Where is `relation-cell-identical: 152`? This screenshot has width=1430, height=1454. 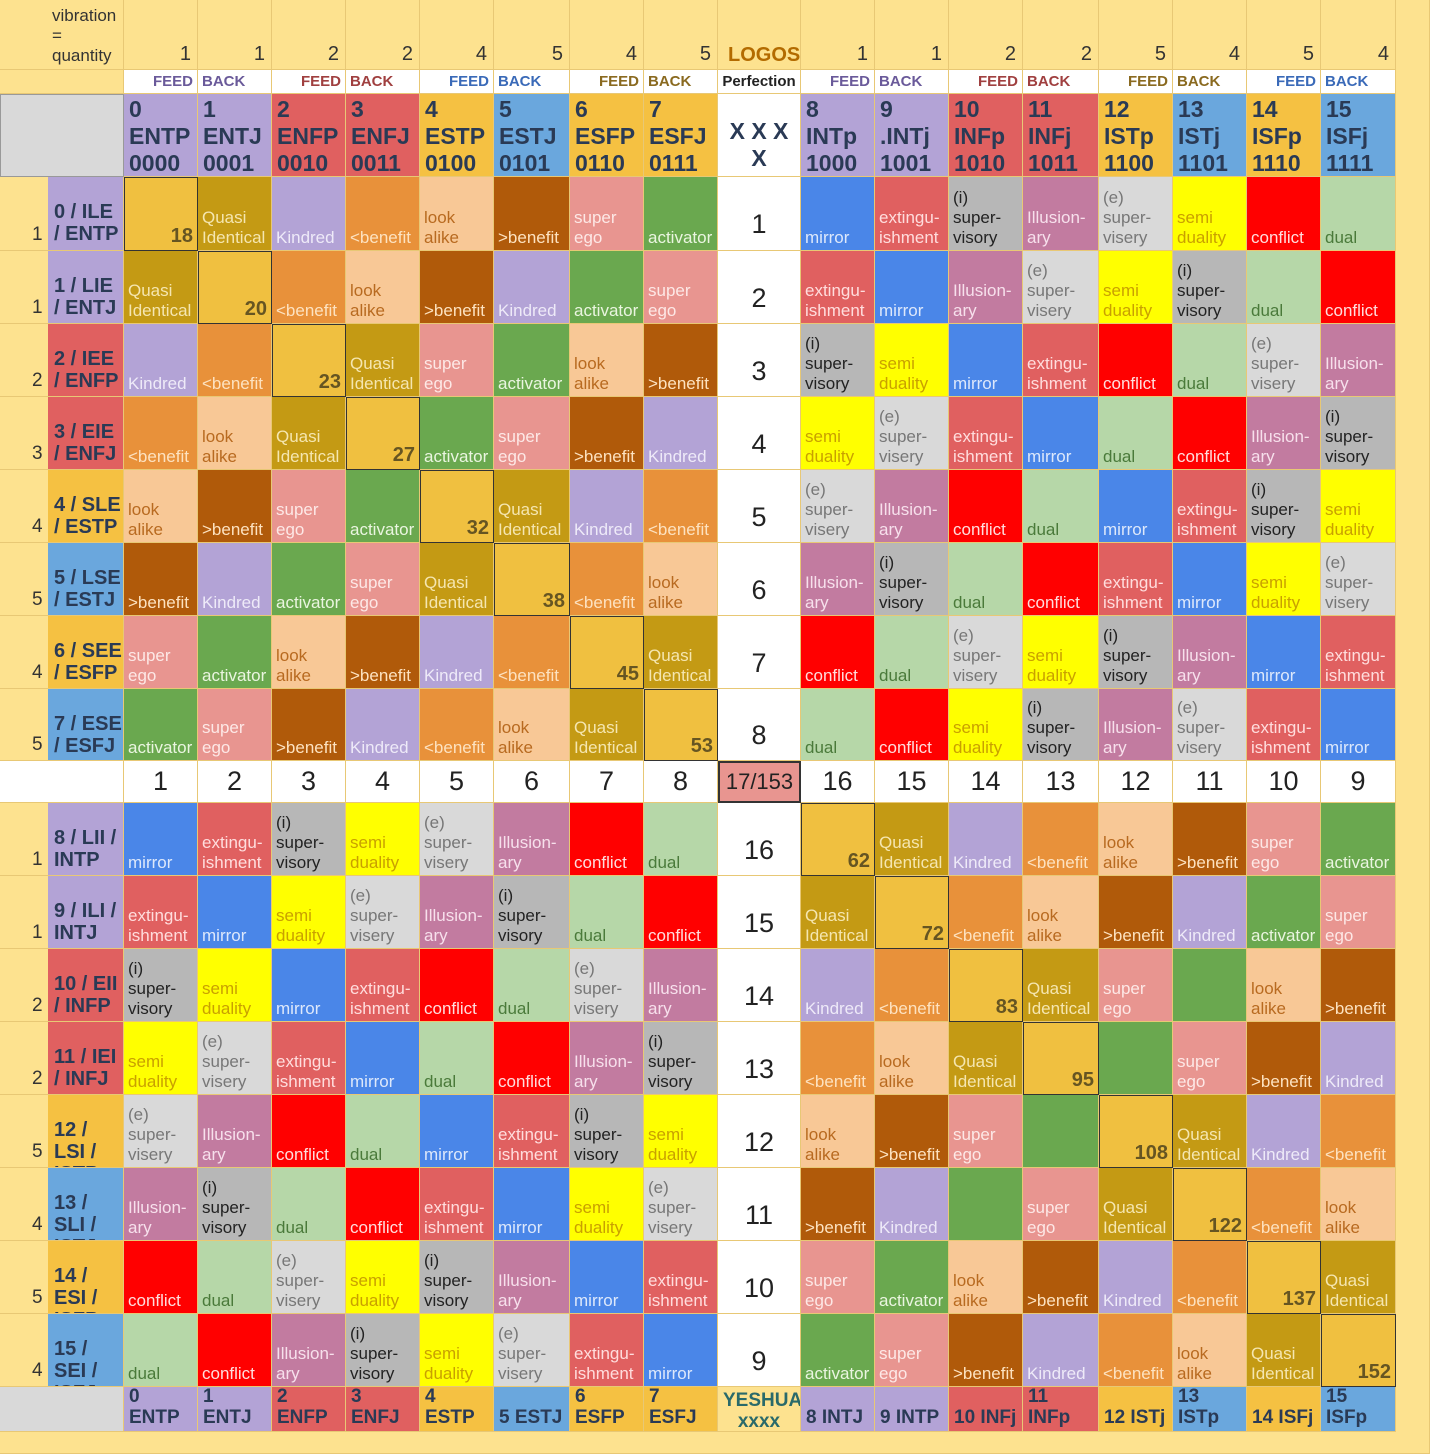 relation-cell-identical: 152 is located at coordinates (1358, 1350).